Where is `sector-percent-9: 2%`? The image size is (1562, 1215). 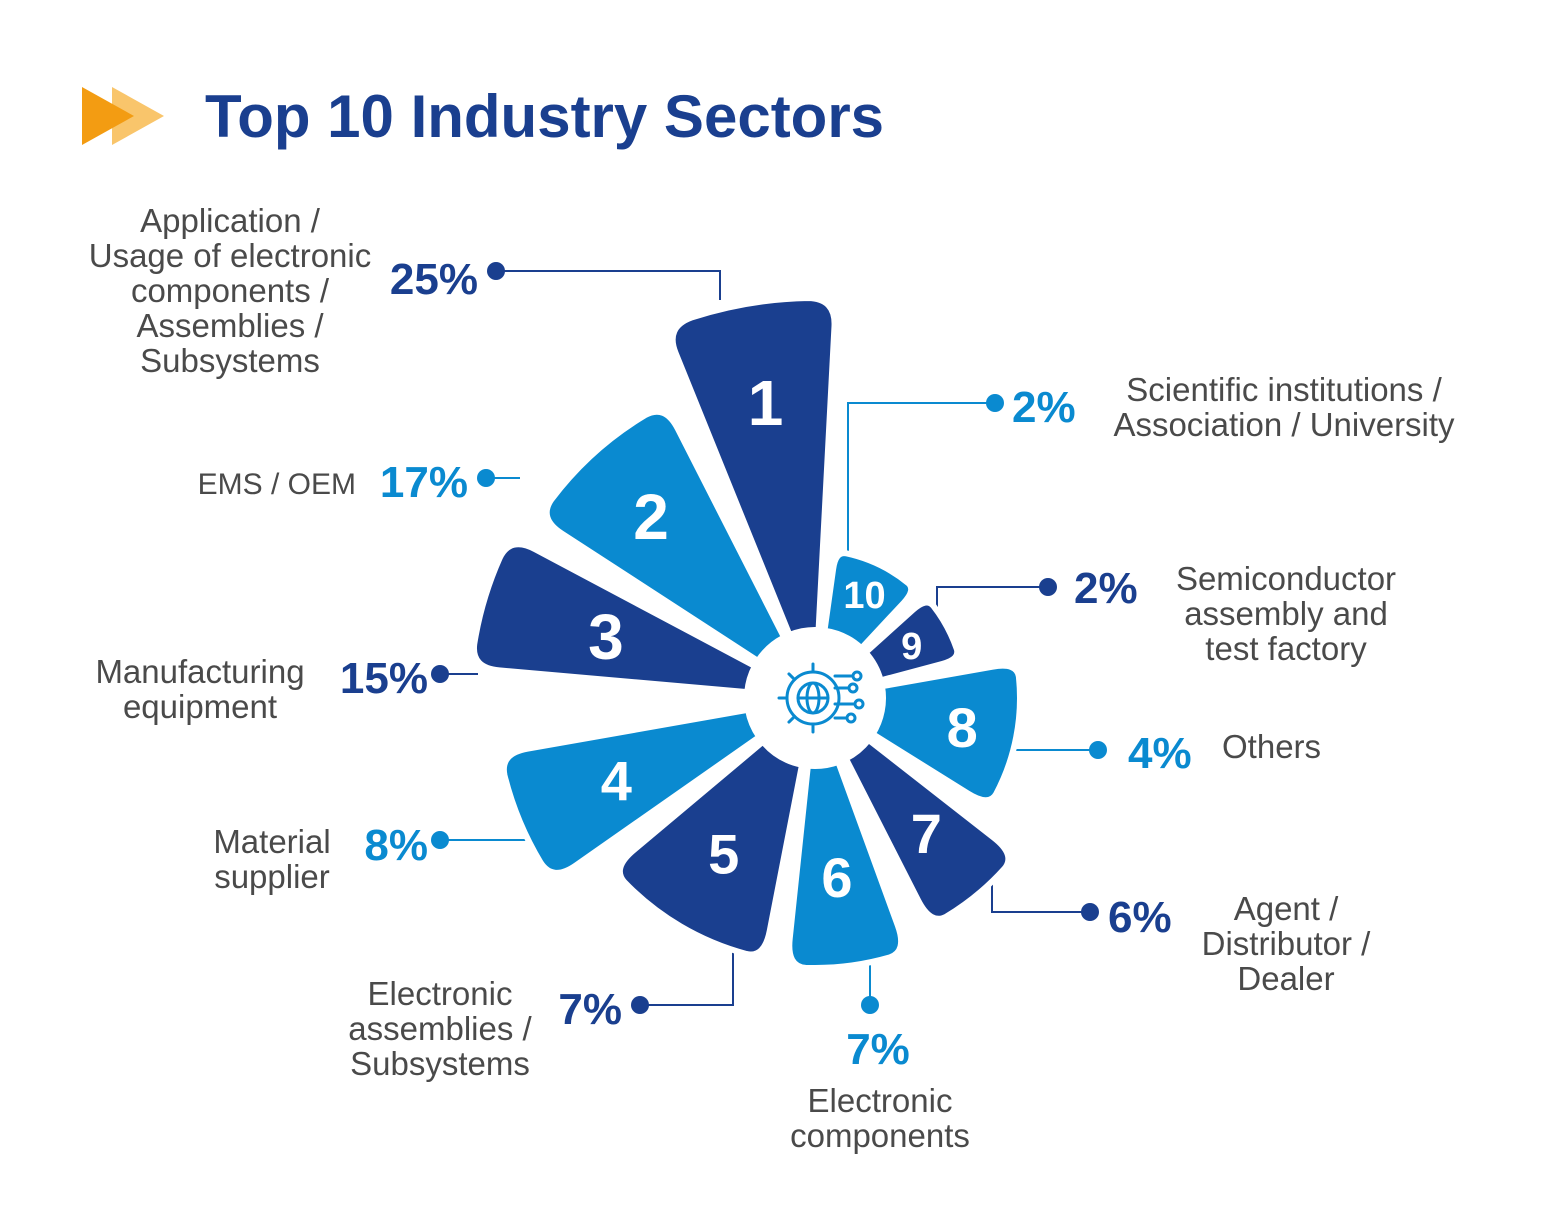 sector-percent-9: 2% is located at coordinates (1106, 588).